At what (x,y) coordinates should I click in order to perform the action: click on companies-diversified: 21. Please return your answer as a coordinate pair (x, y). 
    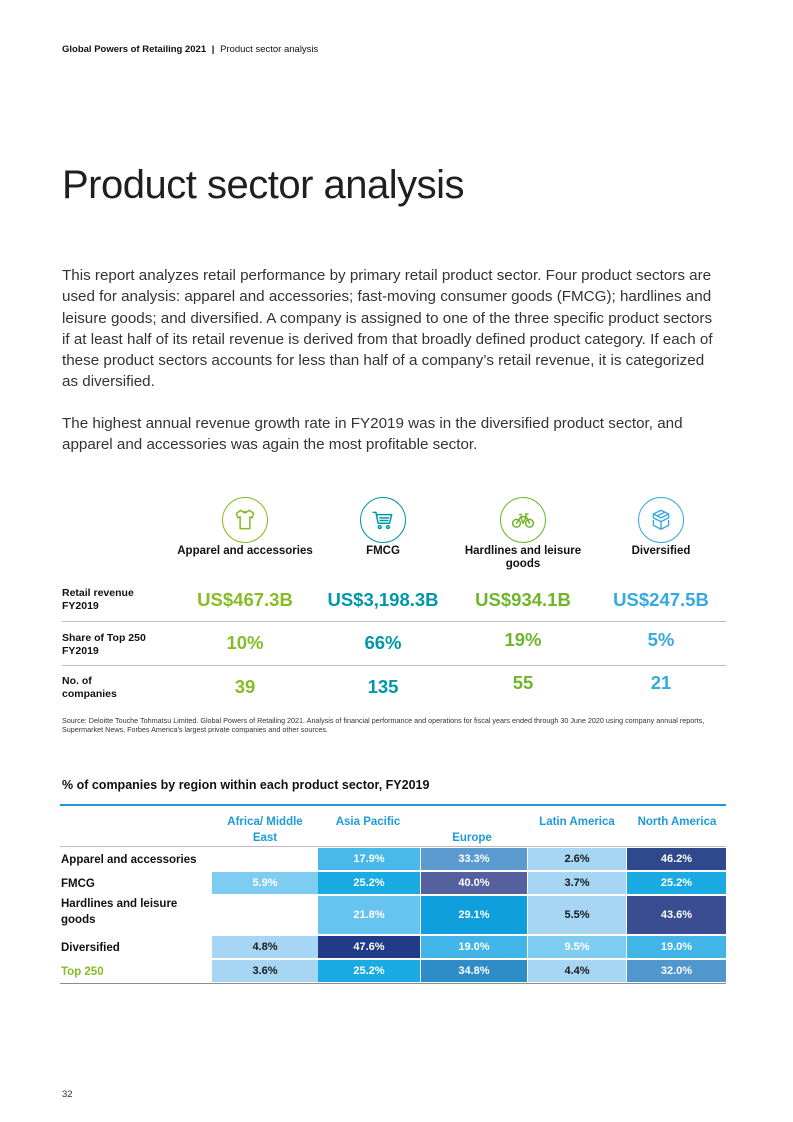
    Looking at the image, I should click on (661, 682).